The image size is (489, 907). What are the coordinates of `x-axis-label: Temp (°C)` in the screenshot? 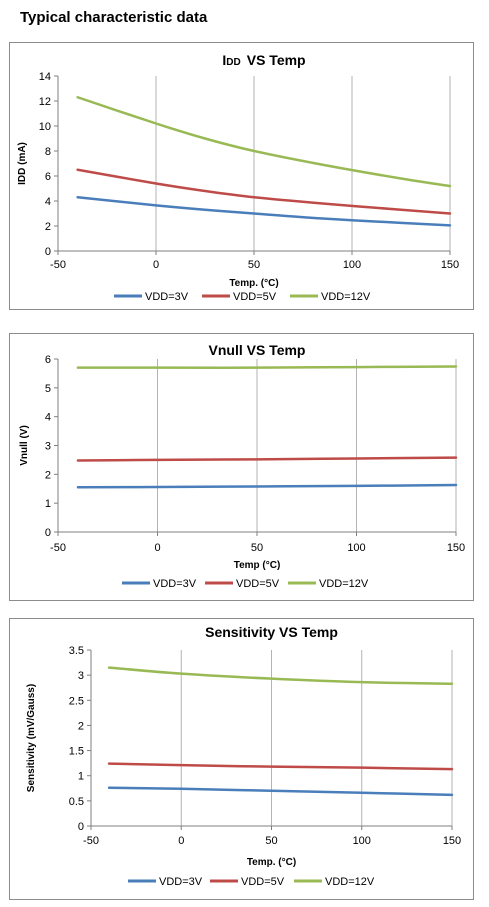 It's located at (257, 565).